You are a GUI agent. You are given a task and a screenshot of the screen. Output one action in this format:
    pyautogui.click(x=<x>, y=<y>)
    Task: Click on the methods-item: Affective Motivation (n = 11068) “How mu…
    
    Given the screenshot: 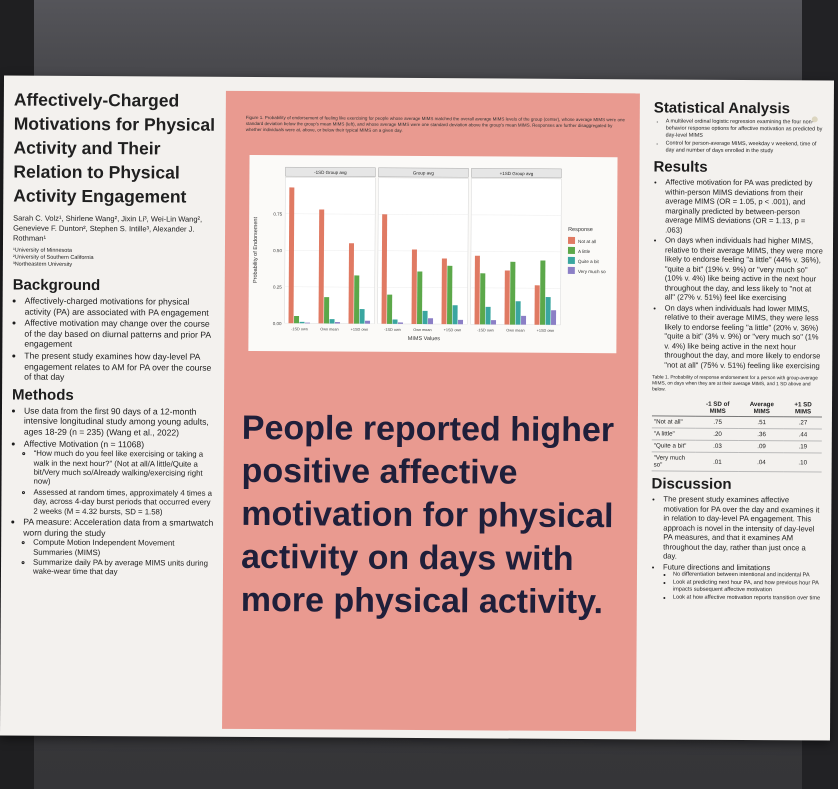 What is the action you would take?
    pyautogui.click(x=118, y=477)
    